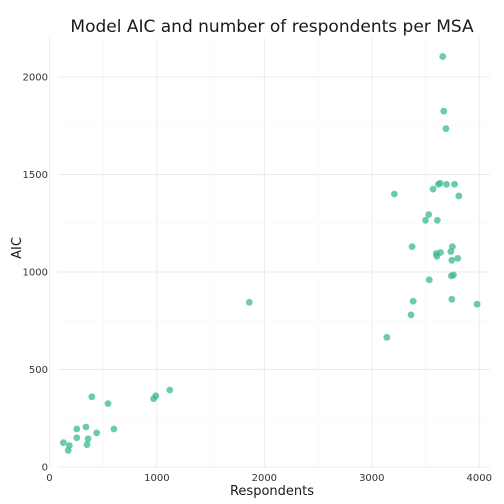 This screenshot has height=504, width=504. What do you see at coordinates (371, 478) in the screenshot?
I see `x-tick-label: 3000` at bounding box center [371, 478].